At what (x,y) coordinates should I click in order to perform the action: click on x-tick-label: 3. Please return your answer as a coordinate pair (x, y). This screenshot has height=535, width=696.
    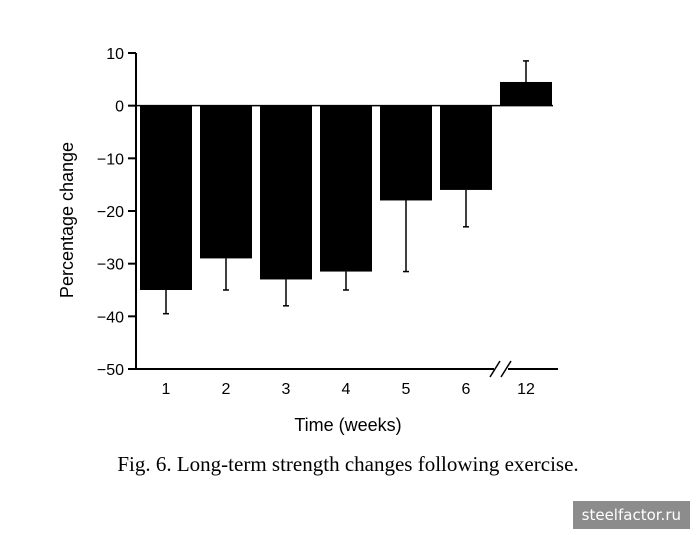
    Looking at the image, I should click on (286, 389).